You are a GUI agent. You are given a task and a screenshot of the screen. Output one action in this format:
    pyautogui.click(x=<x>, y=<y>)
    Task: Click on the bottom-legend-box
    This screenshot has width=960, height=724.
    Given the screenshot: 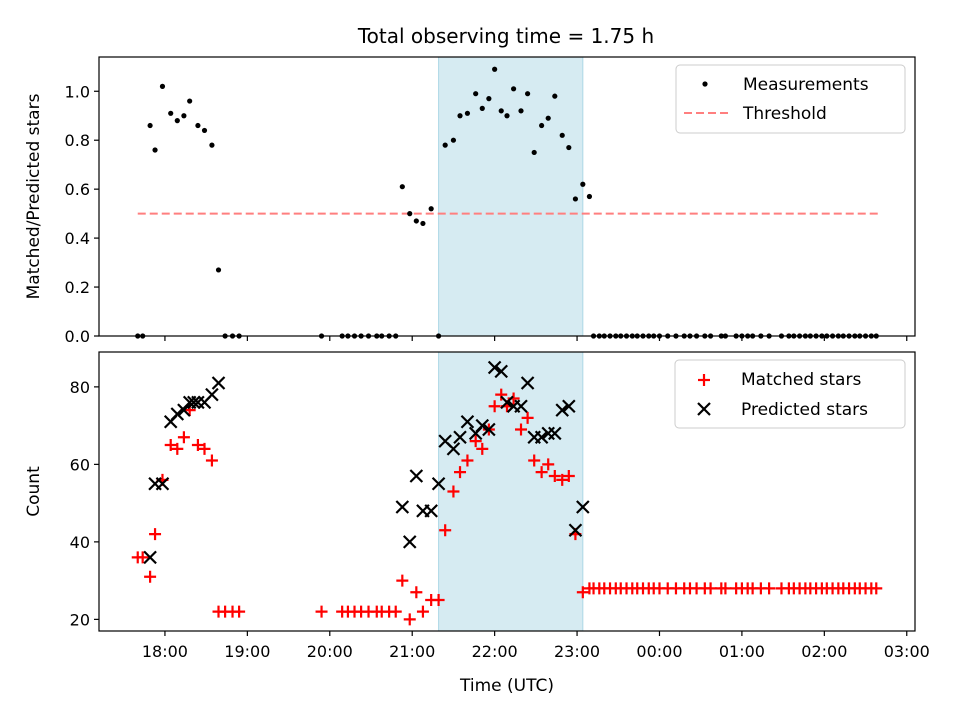 What is the action you would take?
    pyautogui.click(x=790, y=394)
    